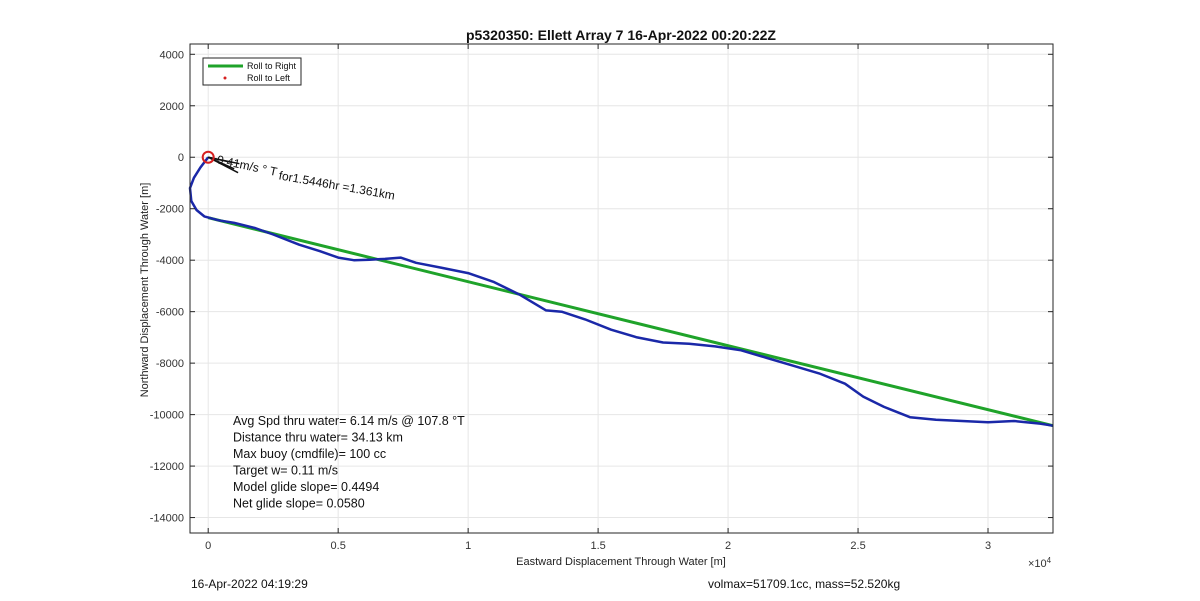  Describe the element at coordinates (621, 562) in the screenshot. I see `x-axis-label: Eastward Displacement Through Water [m]` at that location.